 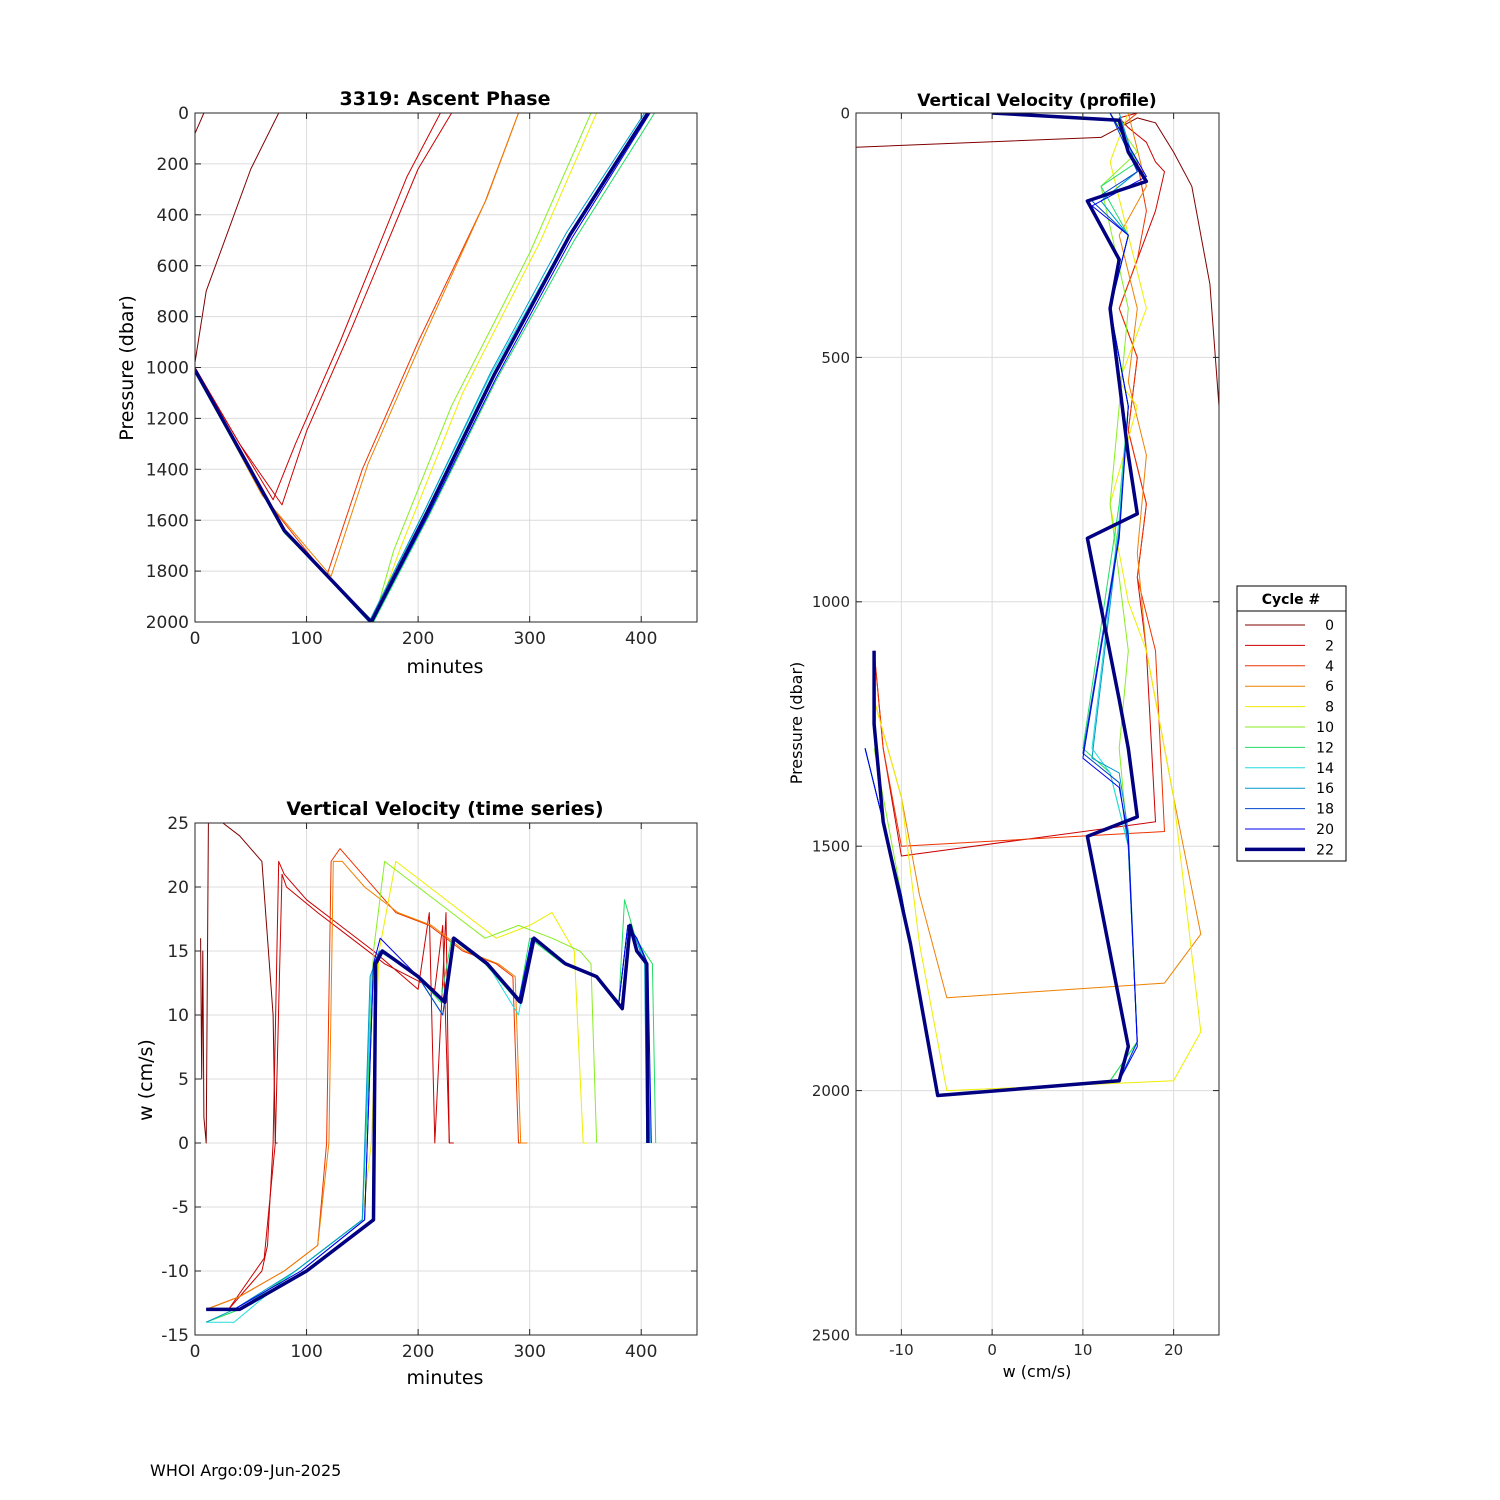 I want to click on legend-title: Cycle #, so click(x=1291, y=600).